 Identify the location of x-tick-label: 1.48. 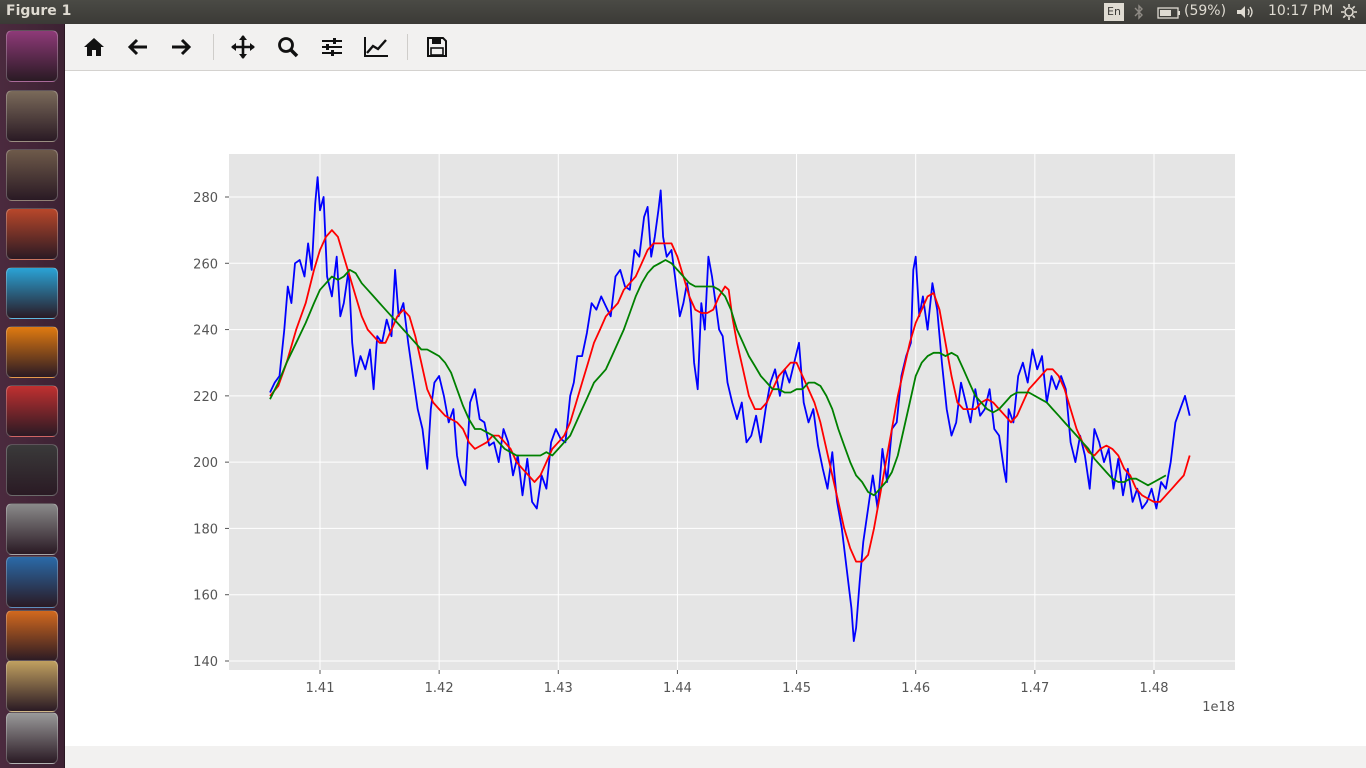
(1154, 688).